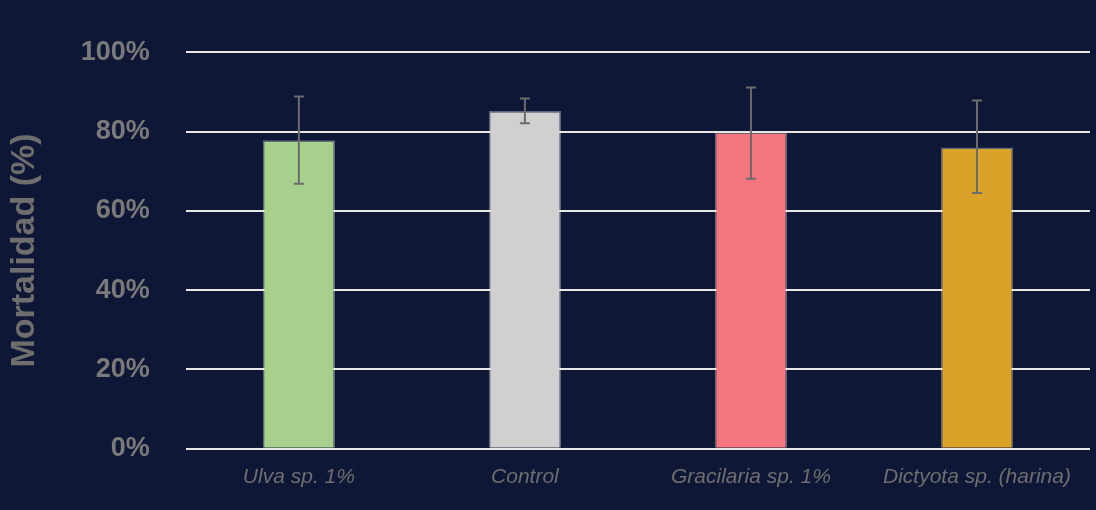  Describe the element at coordinates (122, 129) in the screenshot. I see `y-tick-label: 80%` at that location.